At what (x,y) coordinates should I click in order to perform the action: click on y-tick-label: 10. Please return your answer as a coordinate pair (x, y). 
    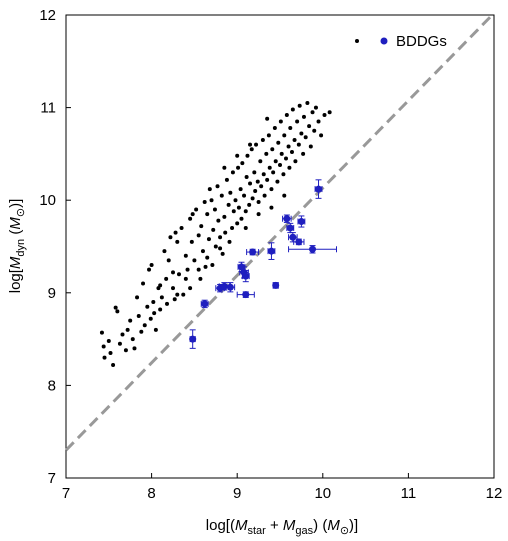
    Looking at the image, I should click on (47, 200).